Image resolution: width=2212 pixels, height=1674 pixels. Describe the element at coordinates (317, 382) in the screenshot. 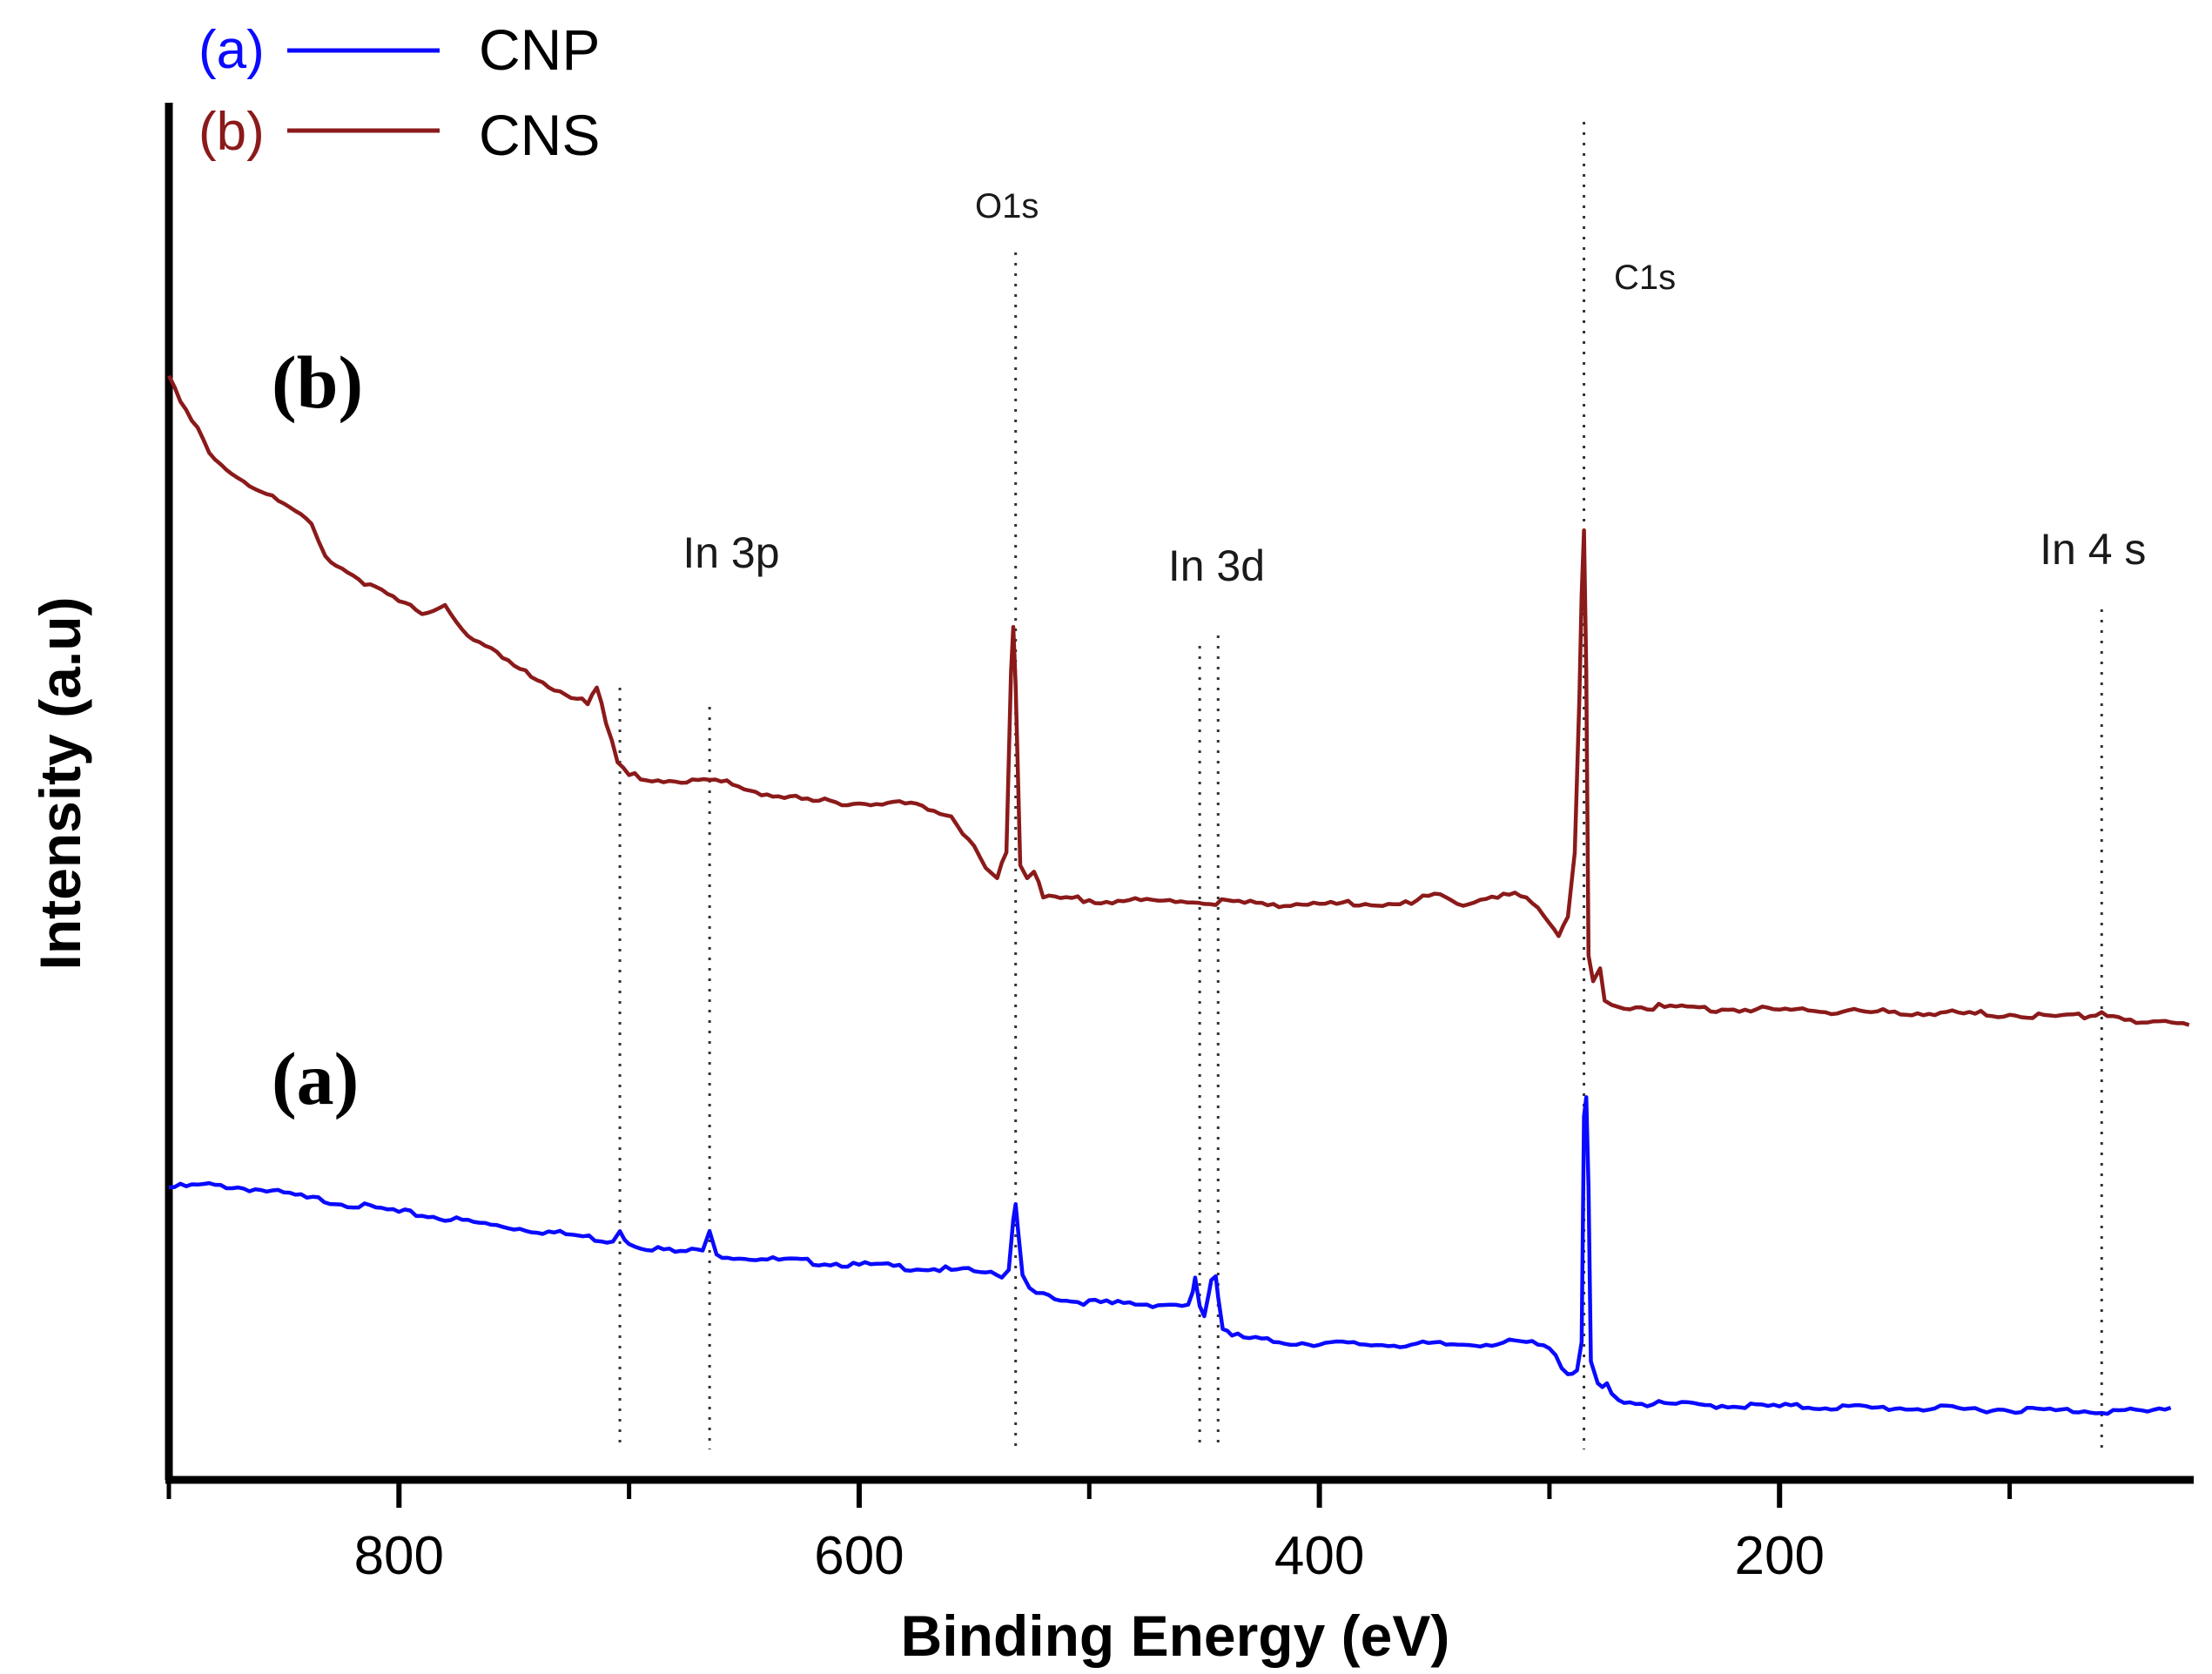

I see `curve-label-b: (b)` at that location.